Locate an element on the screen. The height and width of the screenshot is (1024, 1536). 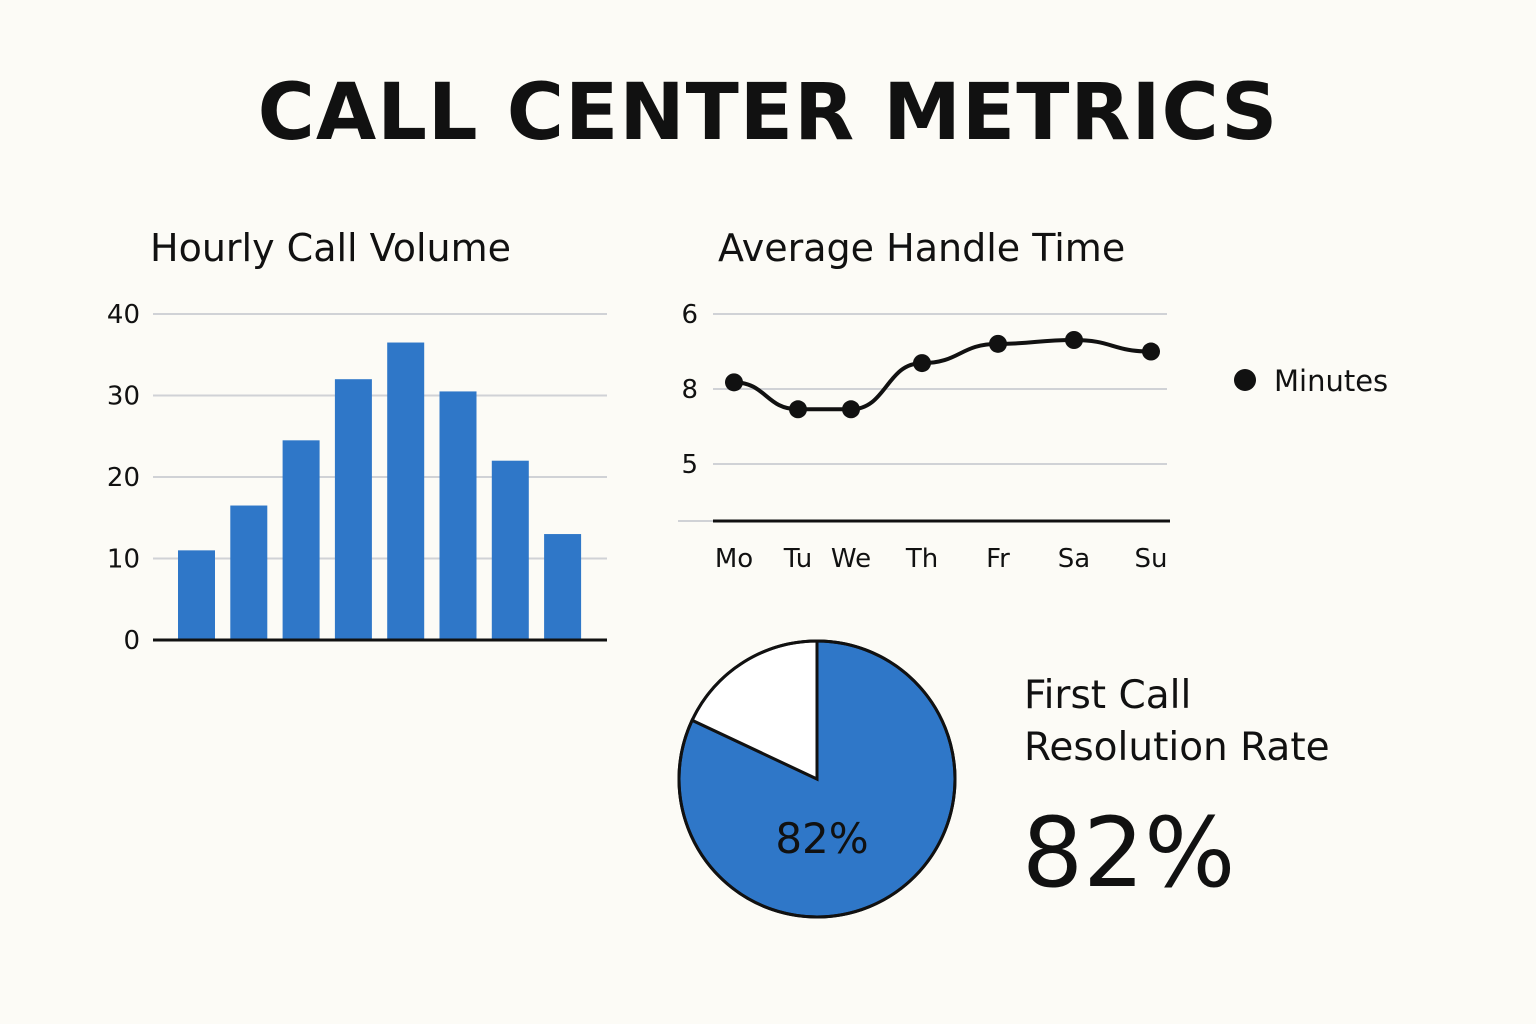
line-x-tick: Th is located at coordinates (921, 559).